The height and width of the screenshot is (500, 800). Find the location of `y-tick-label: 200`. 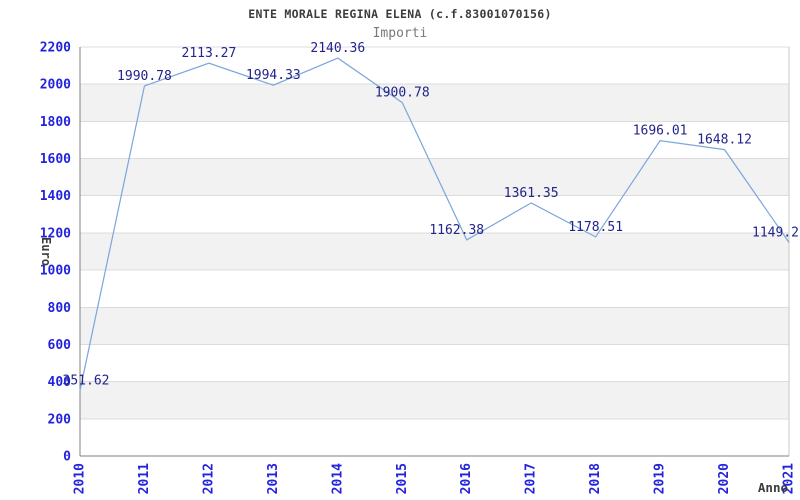

y-tick-label: 200 is located at coordinates (60, 419).